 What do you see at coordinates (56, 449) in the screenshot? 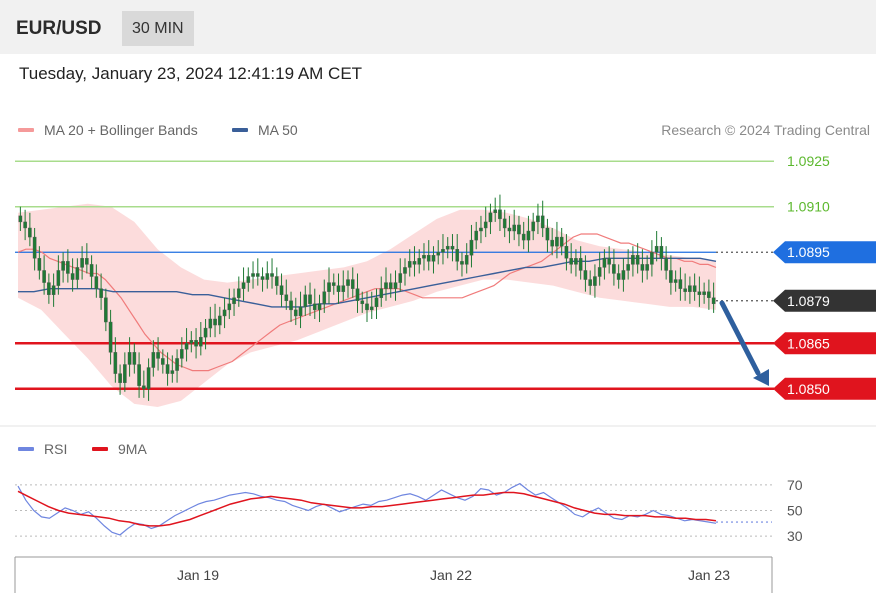
I see `legend-rsi-label: RSI` at bounding box center [56, 449].